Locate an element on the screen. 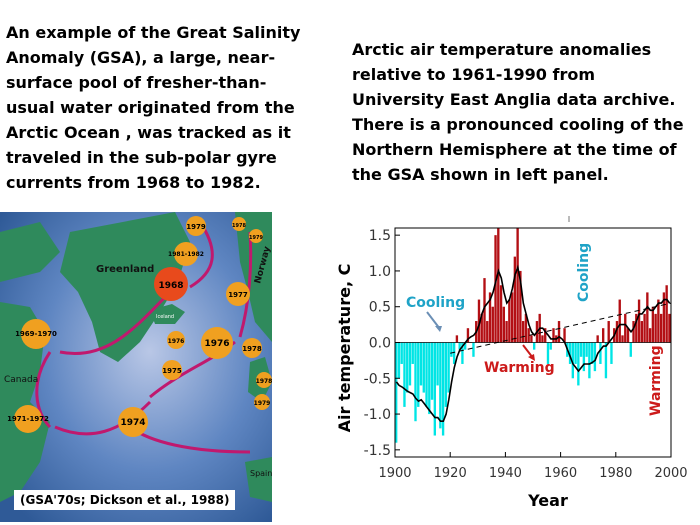 This screenshot has width=700, height=525. bar-1942 is located at coordinates (512, 317).